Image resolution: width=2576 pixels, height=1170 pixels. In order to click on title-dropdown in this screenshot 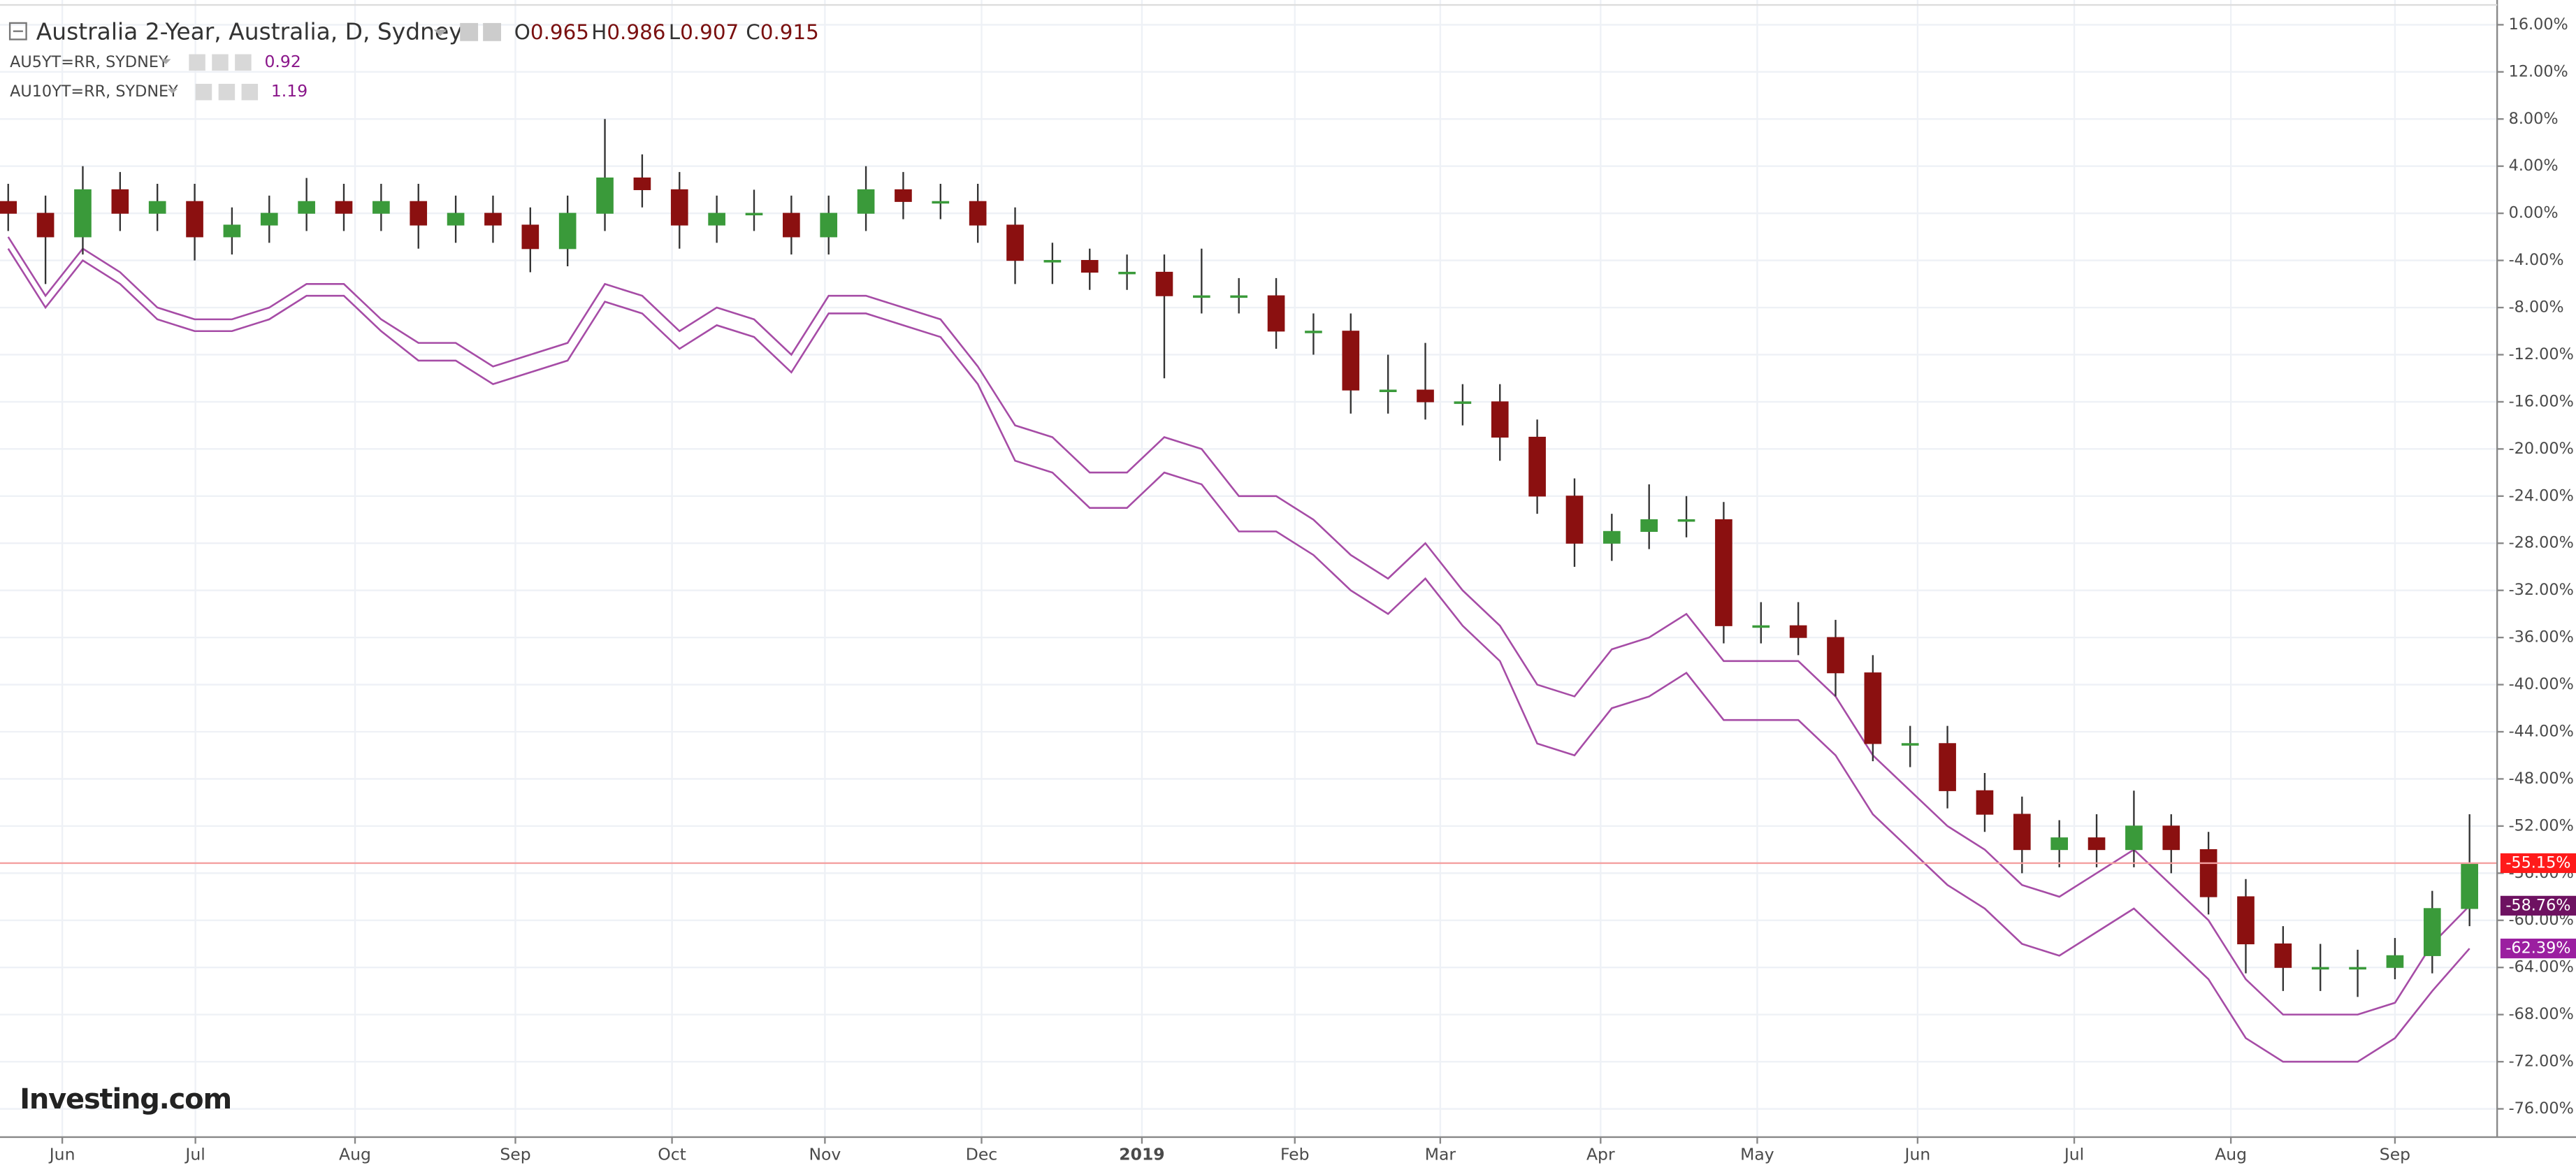, I will do `click(440, 32)`.